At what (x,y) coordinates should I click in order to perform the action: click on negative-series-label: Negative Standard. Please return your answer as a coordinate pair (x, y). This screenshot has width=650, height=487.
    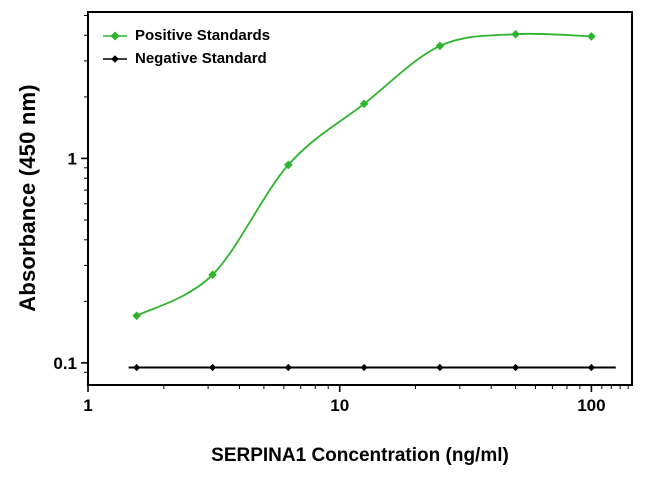
    Looking at the image, I should click on (201, 58).